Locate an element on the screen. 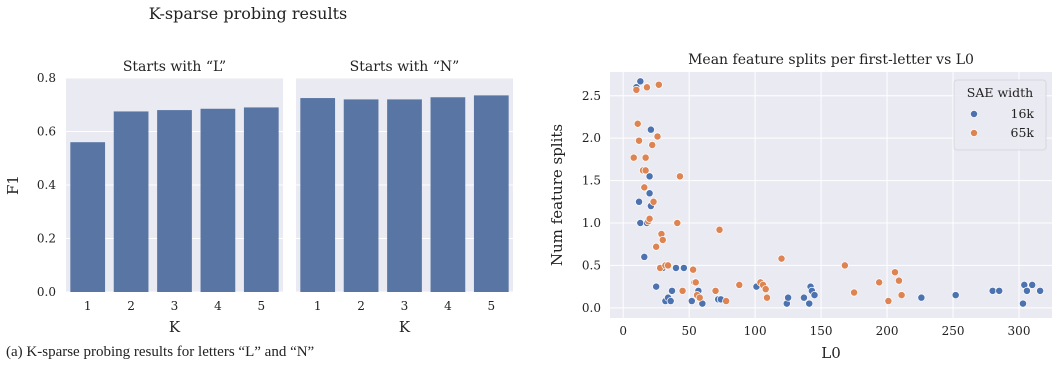  x-tick-label: 100 is located at coordinates (755, 331).